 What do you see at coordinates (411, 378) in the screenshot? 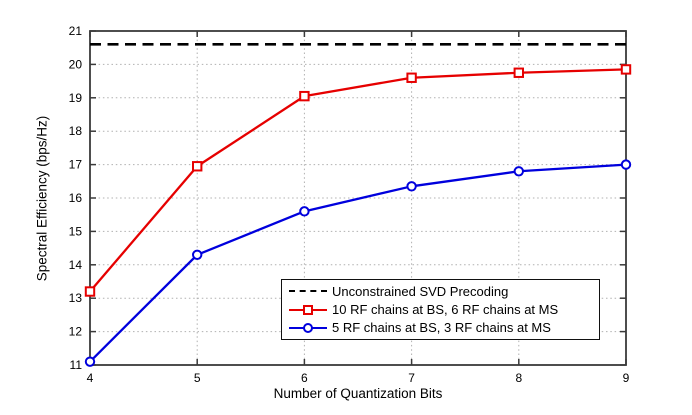
I see `svg-text: 7` at bounding box center [411, 378].